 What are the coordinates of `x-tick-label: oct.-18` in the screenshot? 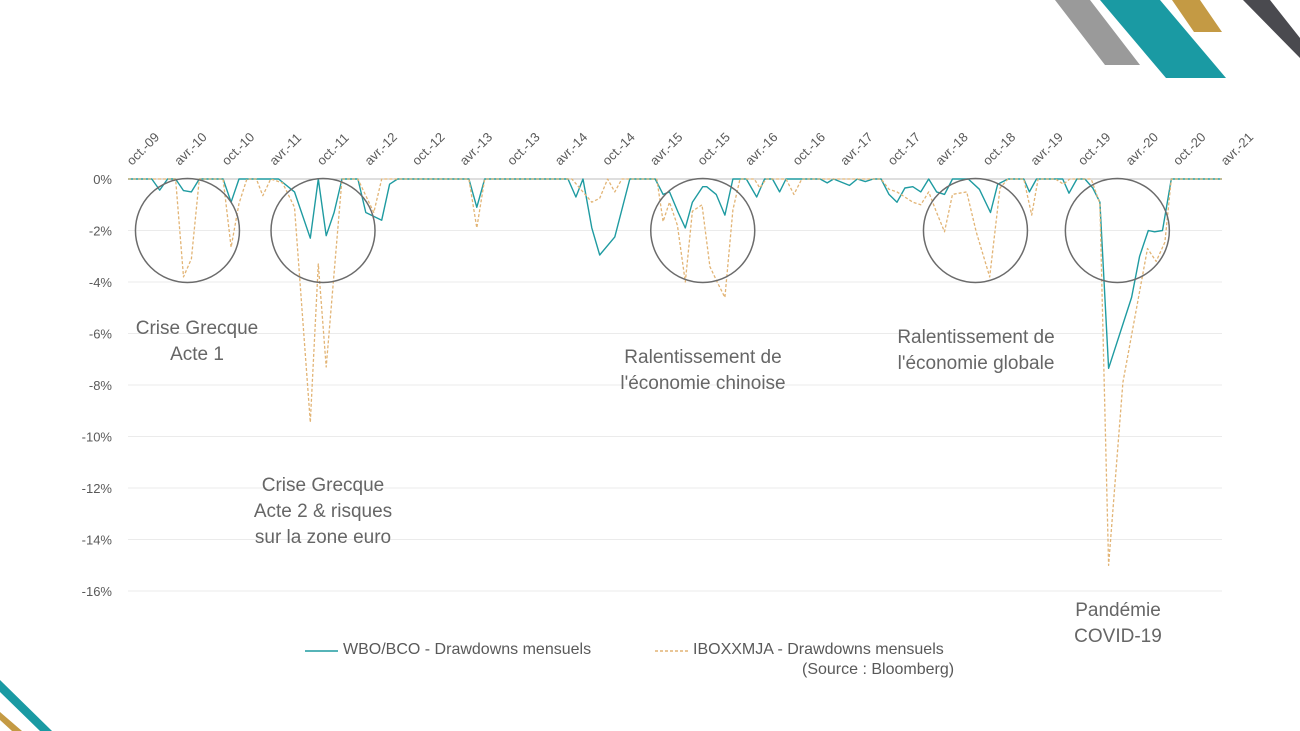 It's located at (999, 148).